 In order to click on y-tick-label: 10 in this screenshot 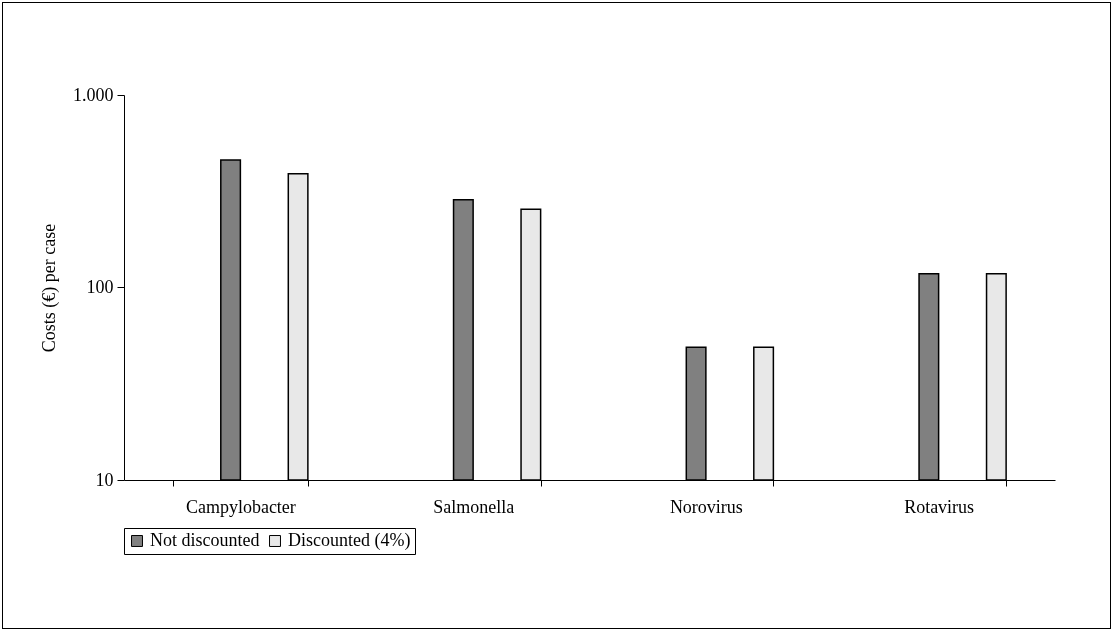, I will do `click(104, 479)`.